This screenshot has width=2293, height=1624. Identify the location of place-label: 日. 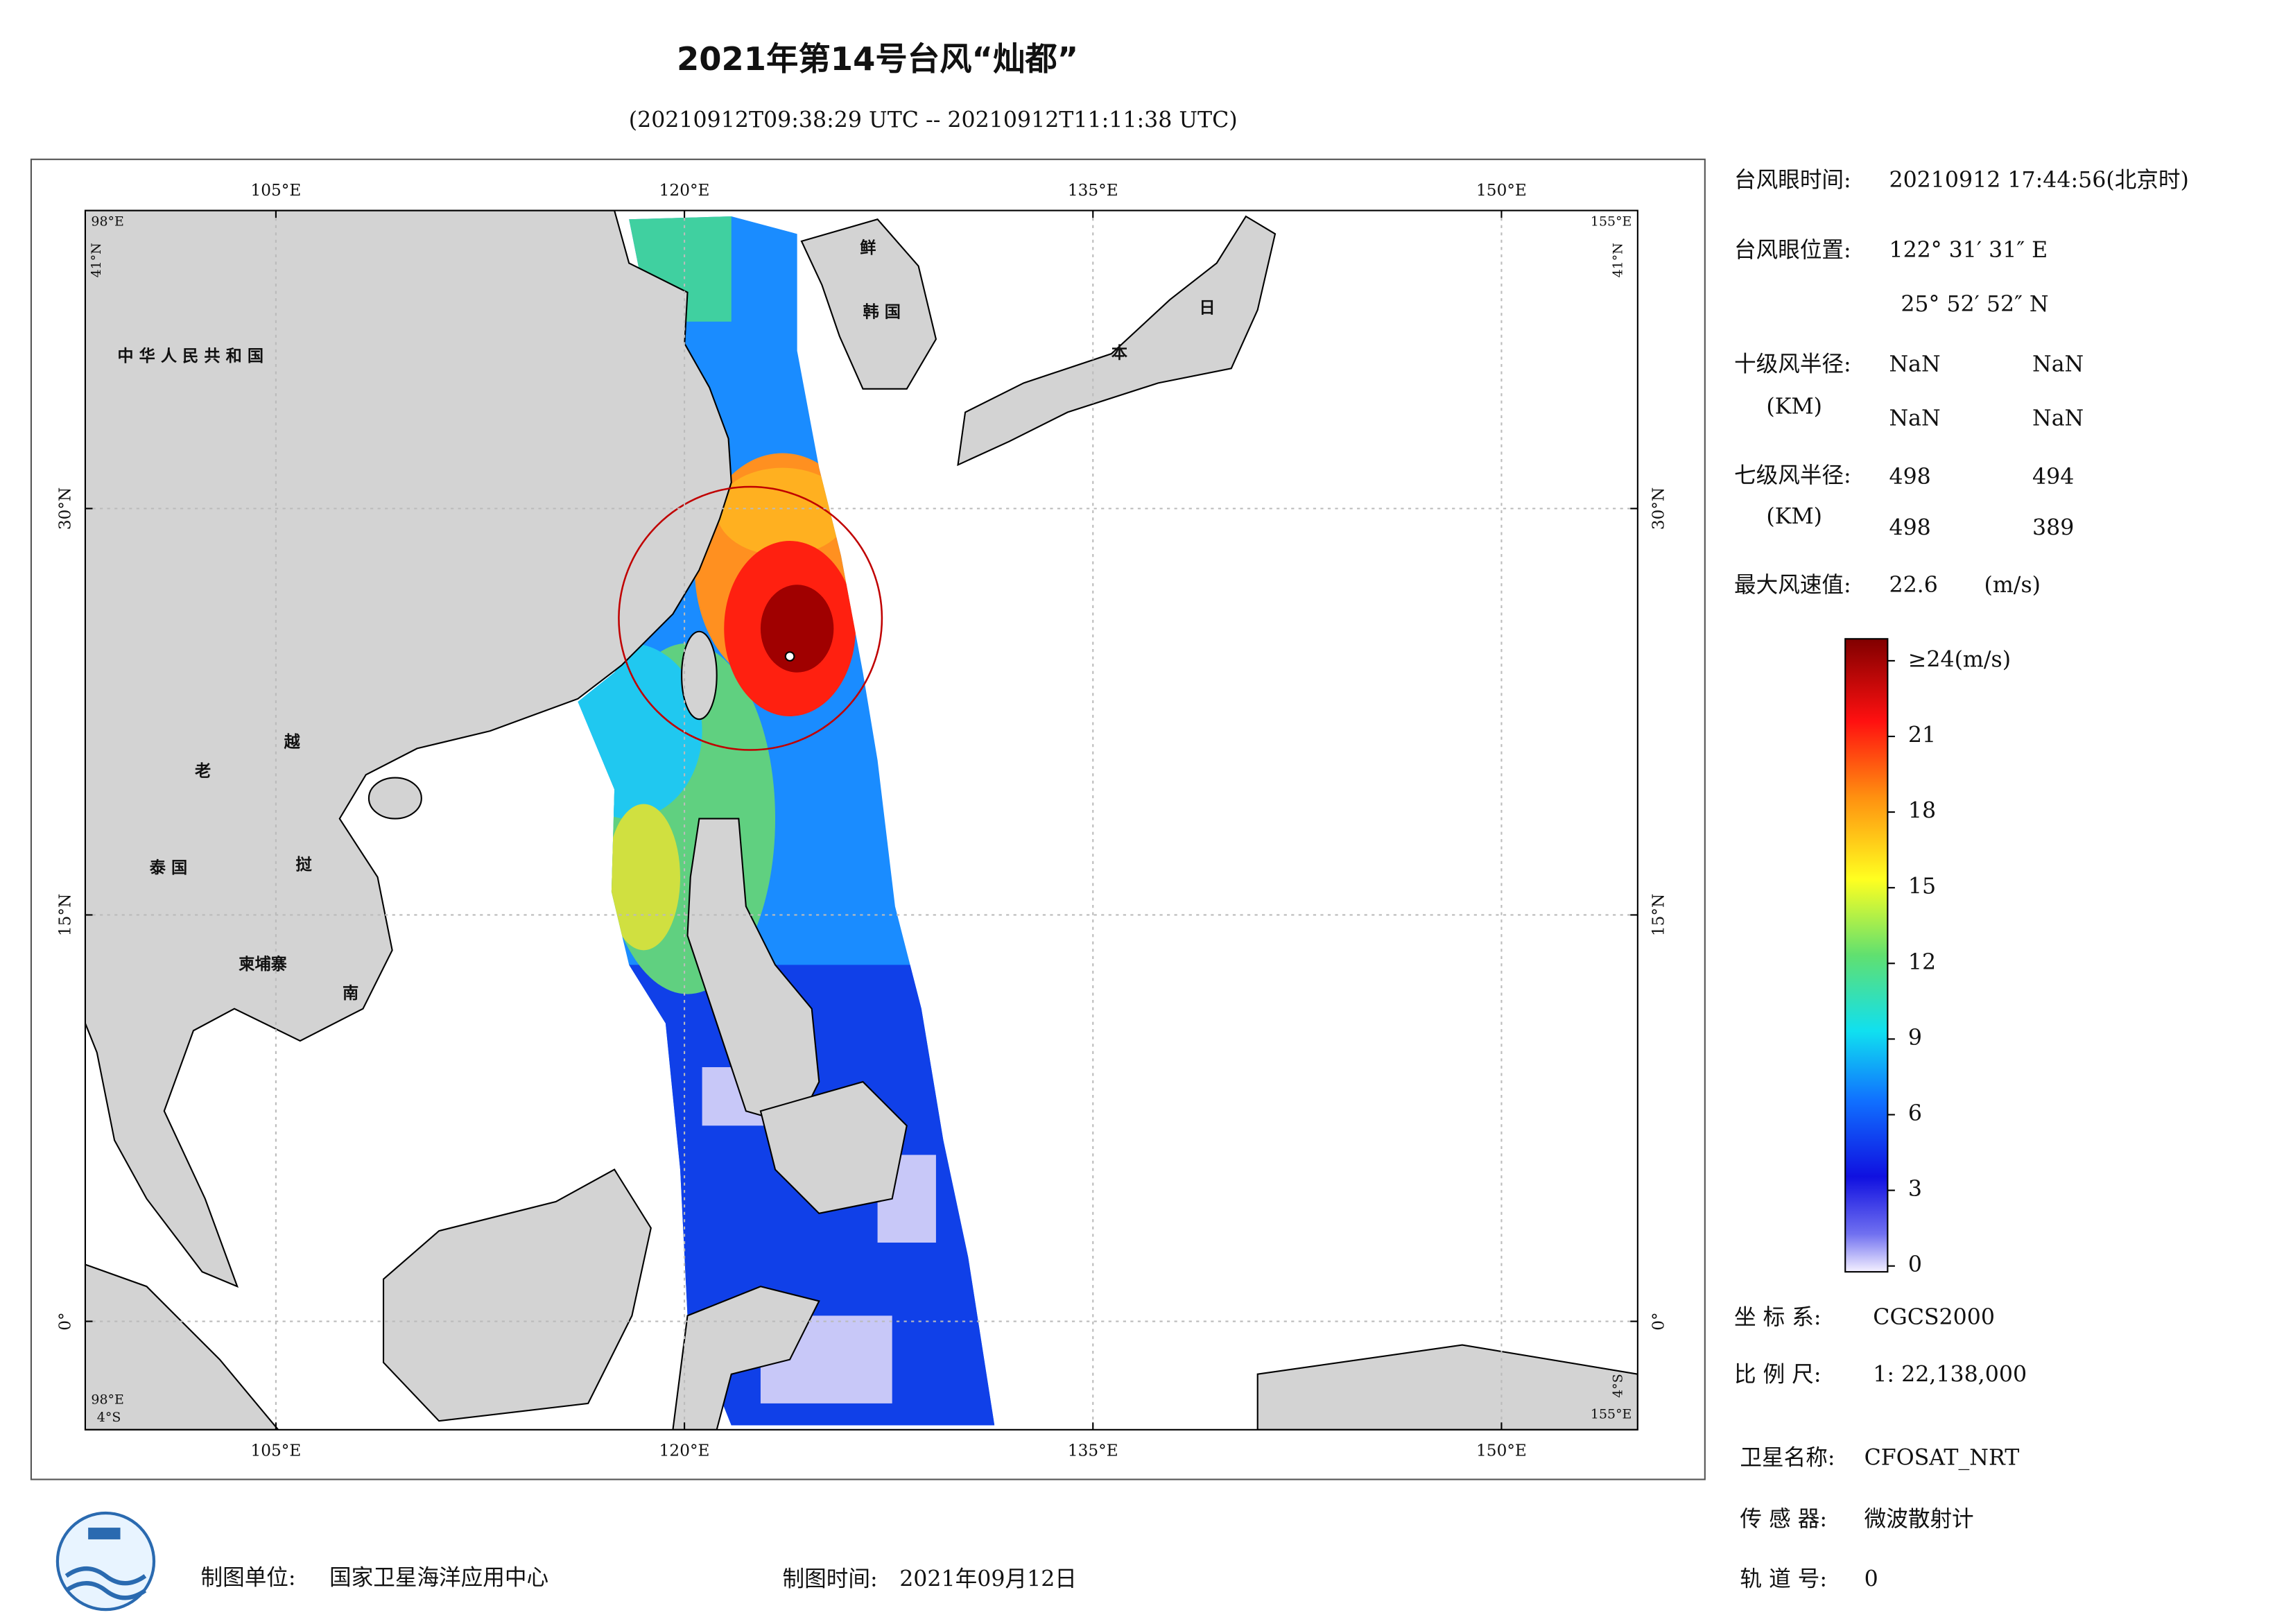
(1207, 308).